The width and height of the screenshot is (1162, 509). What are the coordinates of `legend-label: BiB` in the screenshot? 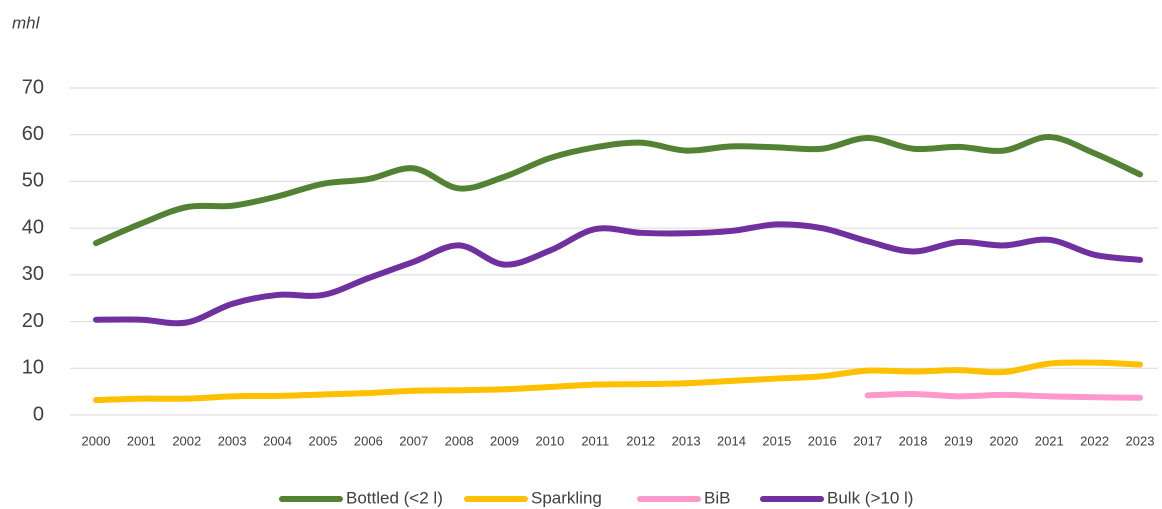 It's located at (717, 497).